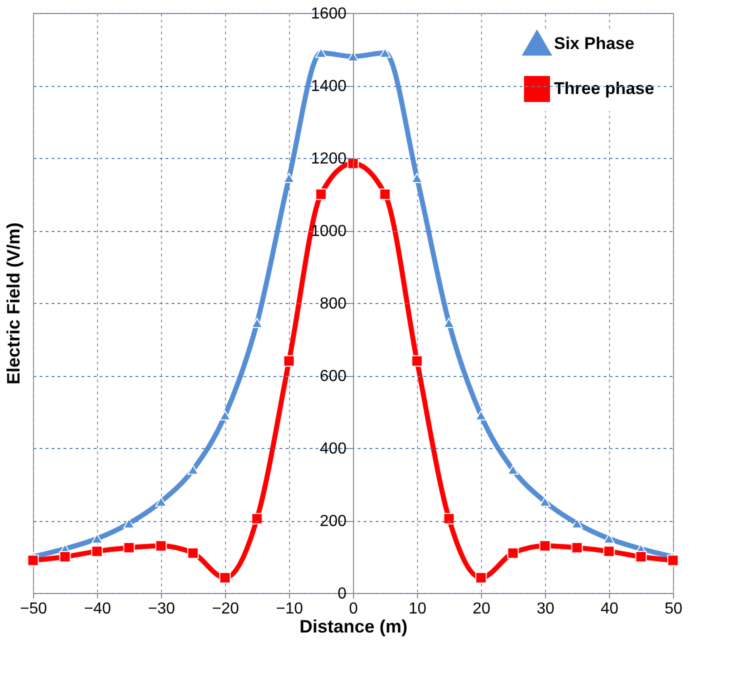 The width and height of the screenshot is (747, 695). I want to click on y-tick-label: 1400, so click(328, 86).